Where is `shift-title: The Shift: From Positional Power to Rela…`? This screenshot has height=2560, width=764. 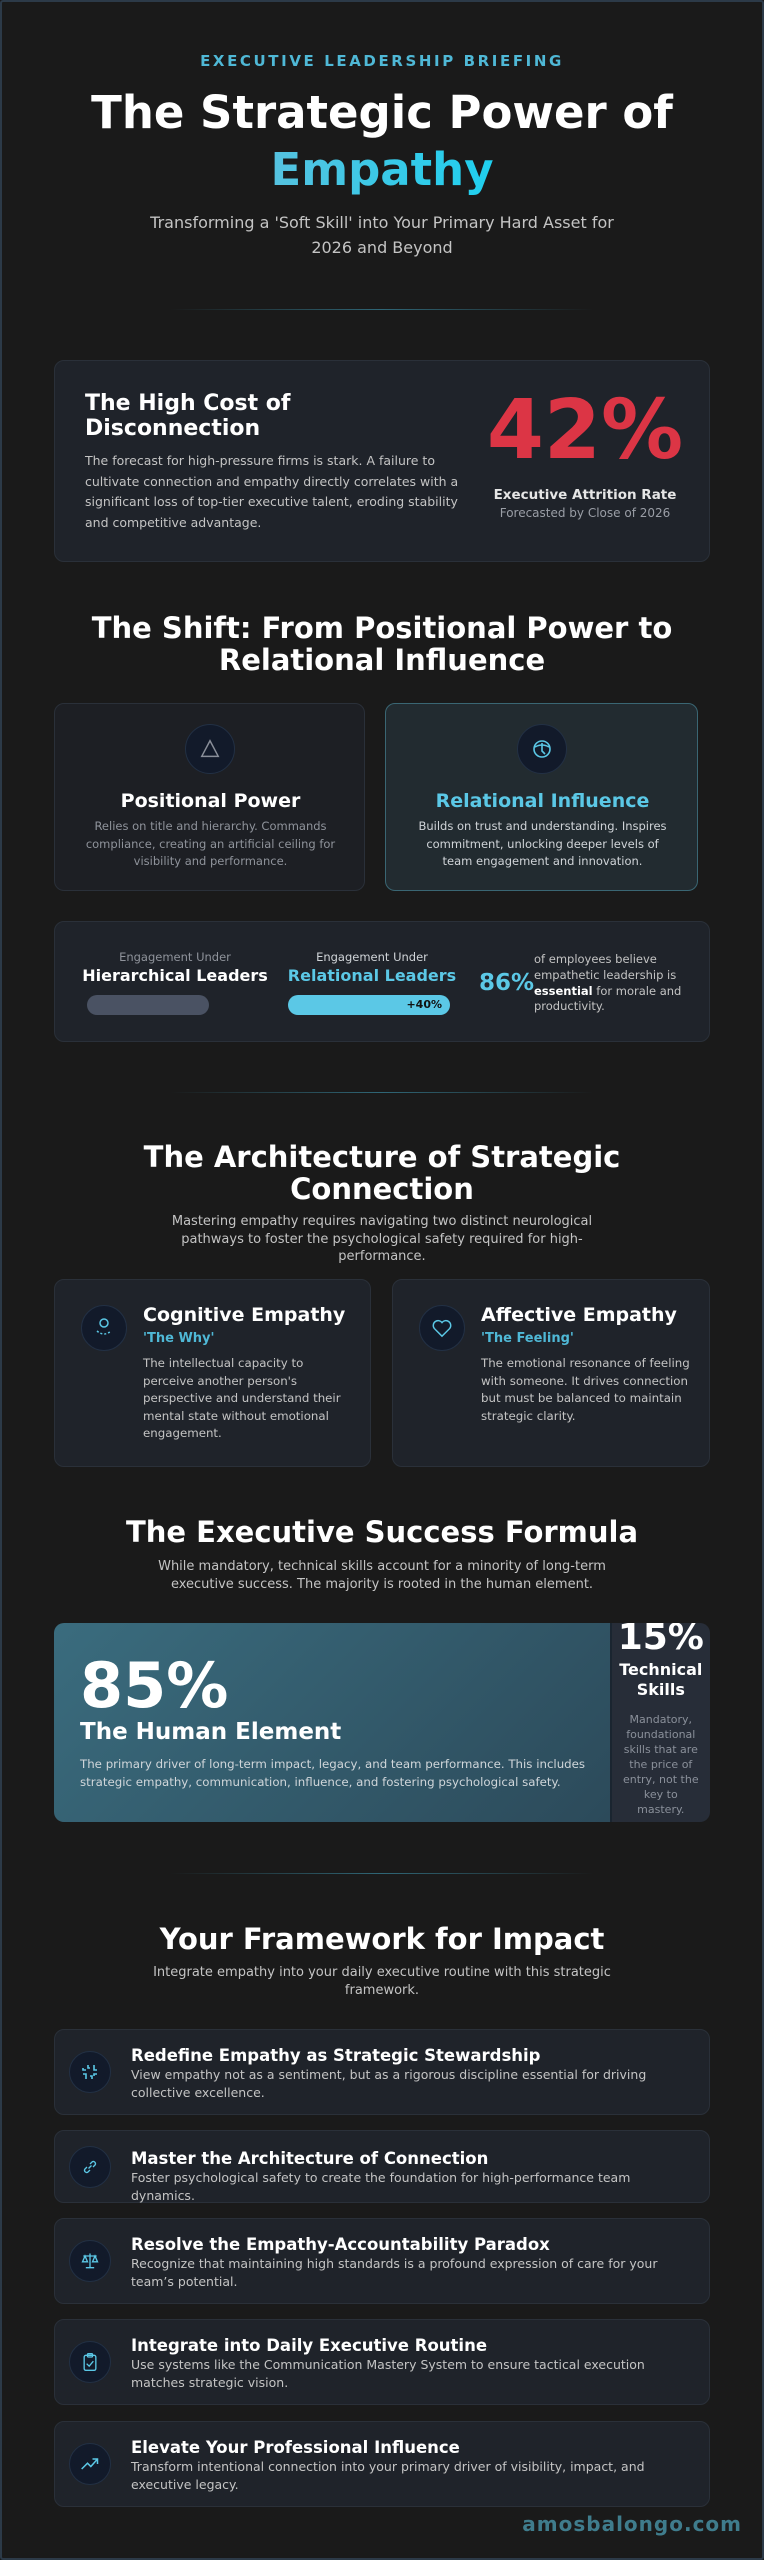
shift-title: The Shift: From Positional Power to Rela… is located at coordinates (382, 644).